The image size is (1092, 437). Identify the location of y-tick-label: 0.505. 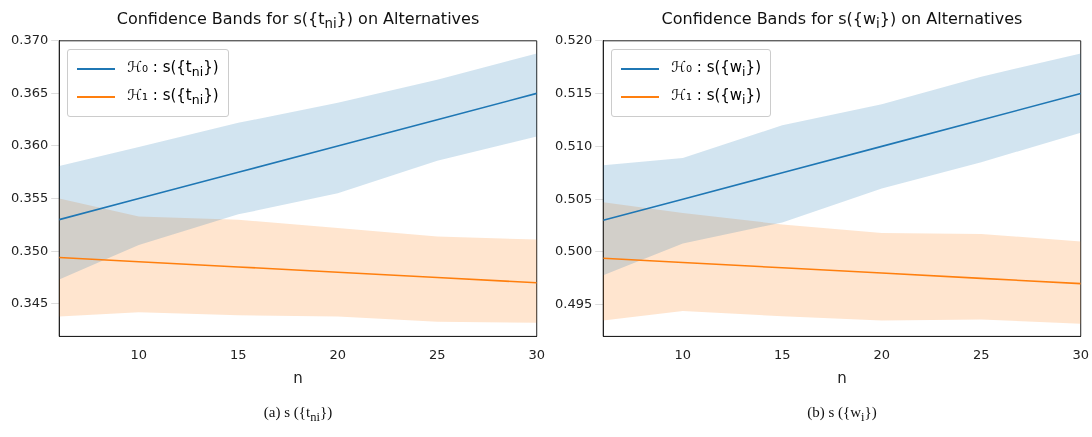
(574, 198).